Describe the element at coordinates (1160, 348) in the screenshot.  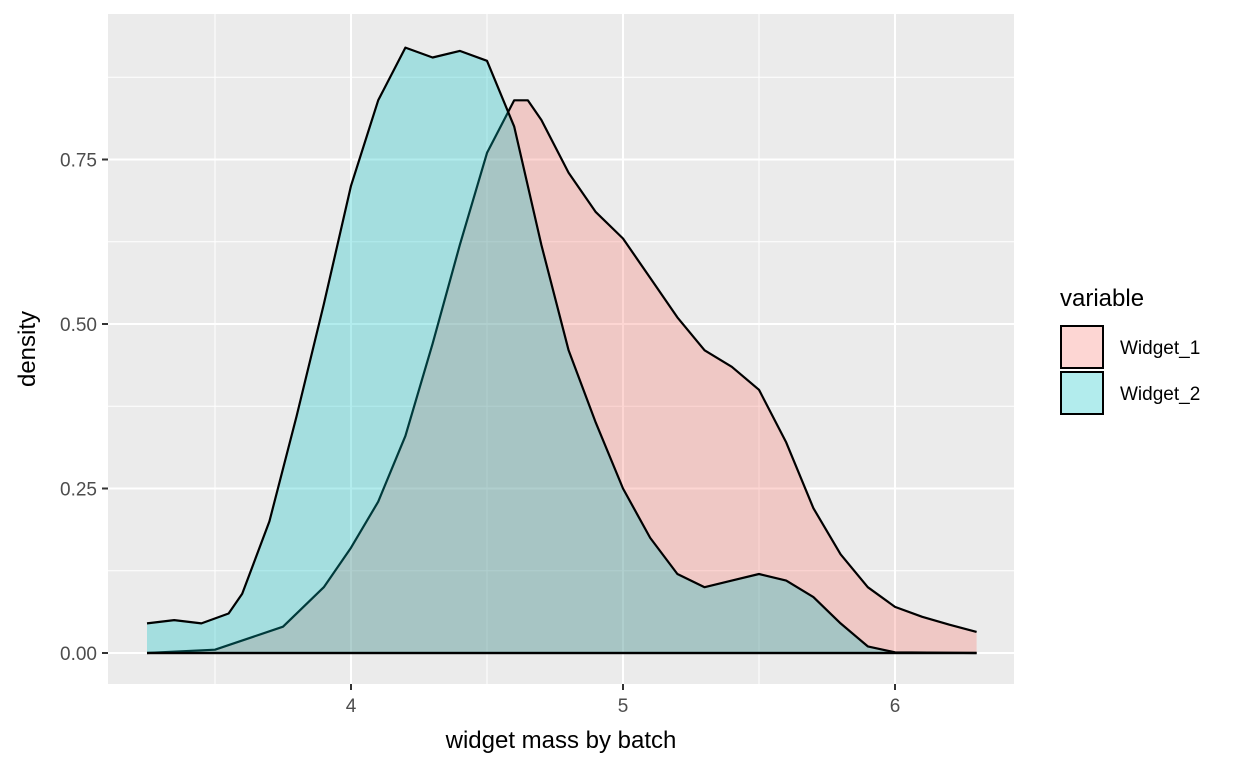
I see `legend-label-widget-1: Widget_1` at that location.